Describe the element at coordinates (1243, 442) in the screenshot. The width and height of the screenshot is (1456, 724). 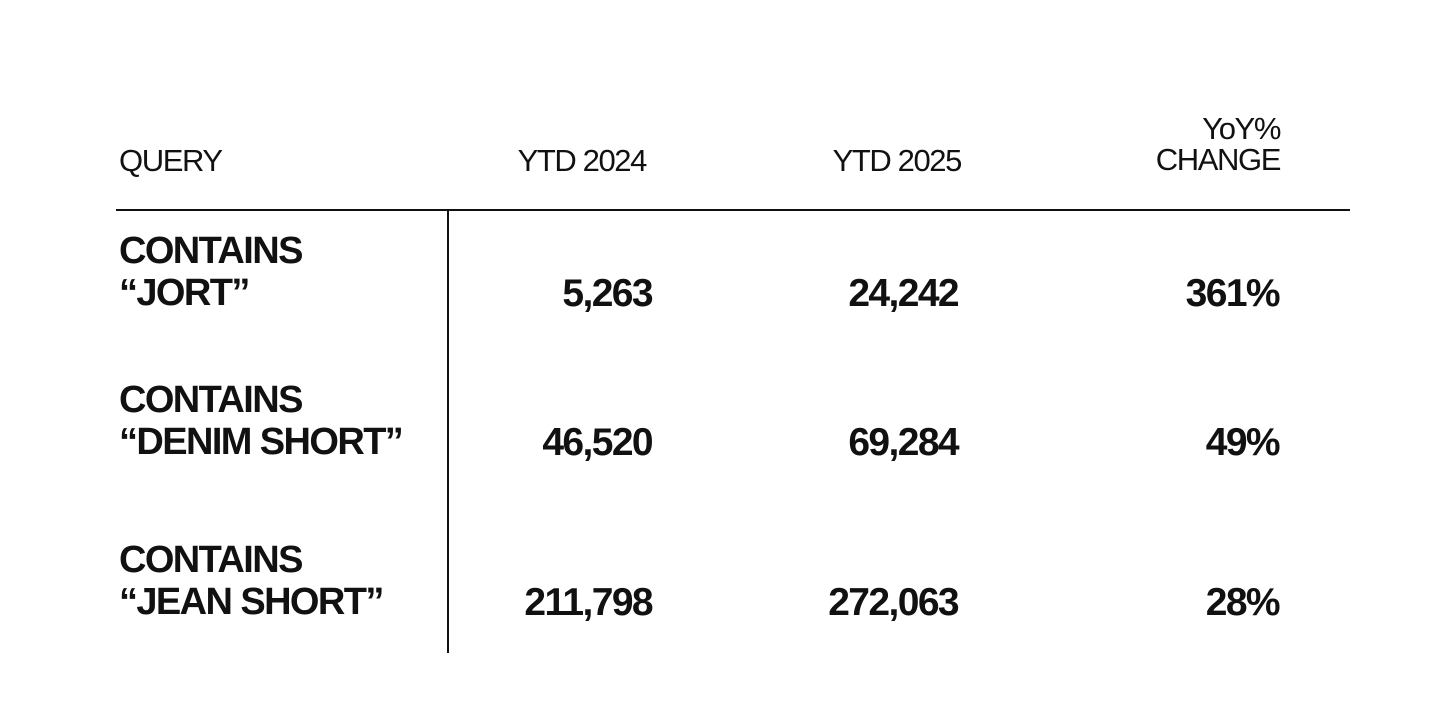
I see `row-2-yoy-change: 49%` at that location.